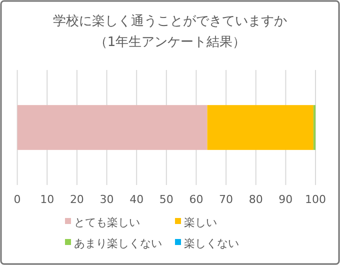 The width and height of the screenshot is (340, 265). Describe the element at coordinates (315, 199) in the screenshot. I see `x-tick-label: 100` at that location.